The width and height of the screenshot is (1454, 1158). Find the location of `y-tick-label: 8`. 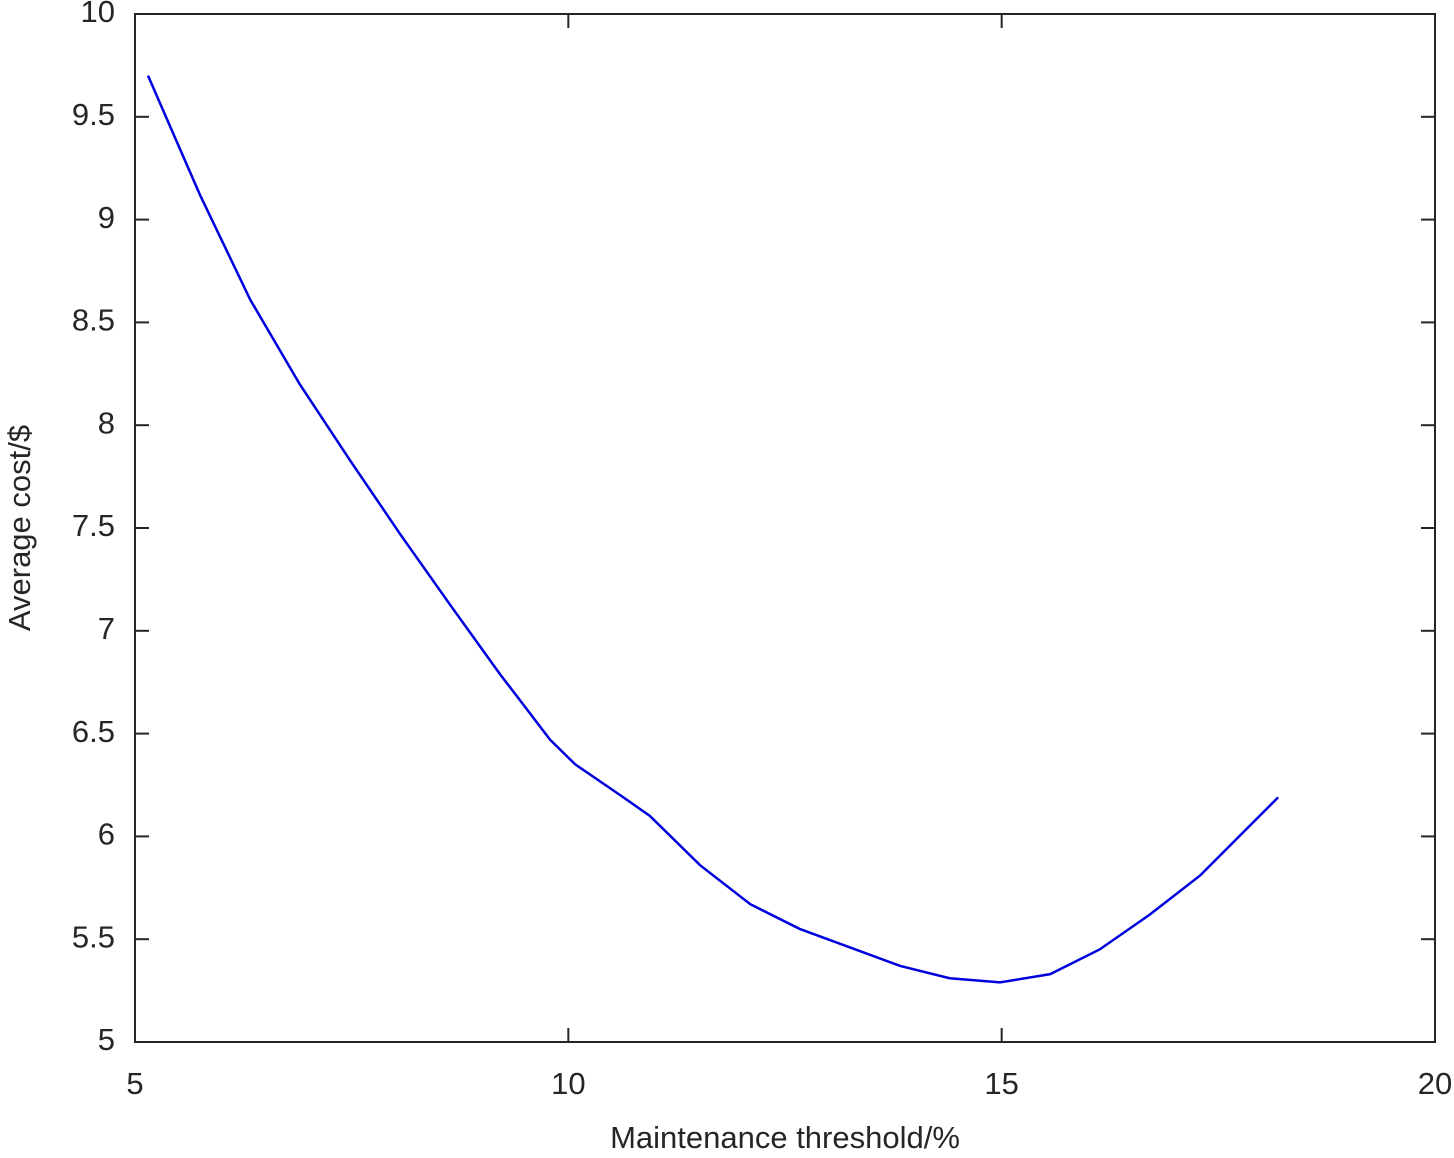

y-tick-label: 8 is located at coordinates (106, 422).